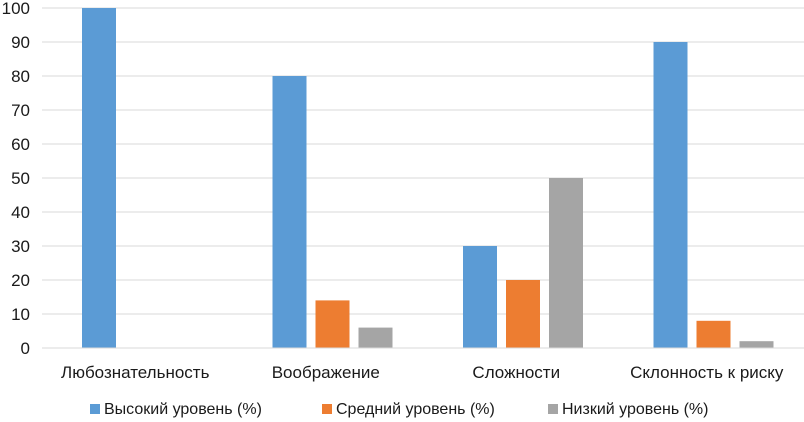  I want to click on x-category-label: Воображение, so click(326, 372).